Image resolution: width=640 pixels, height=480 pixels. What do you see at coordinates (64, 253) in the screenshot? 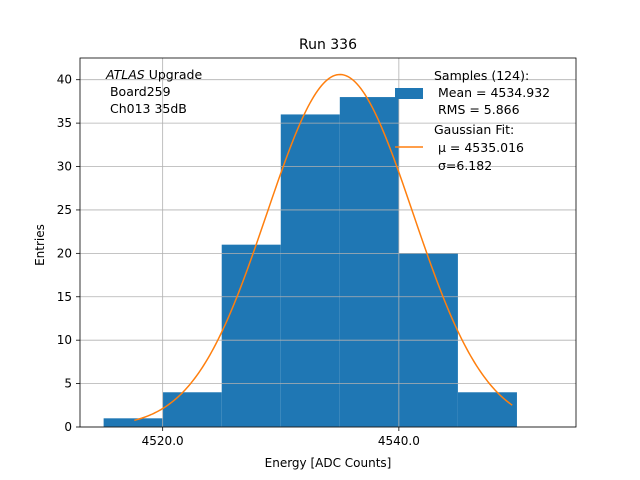
I see `y-tick-label: 20` at bounding box center [64, 253].